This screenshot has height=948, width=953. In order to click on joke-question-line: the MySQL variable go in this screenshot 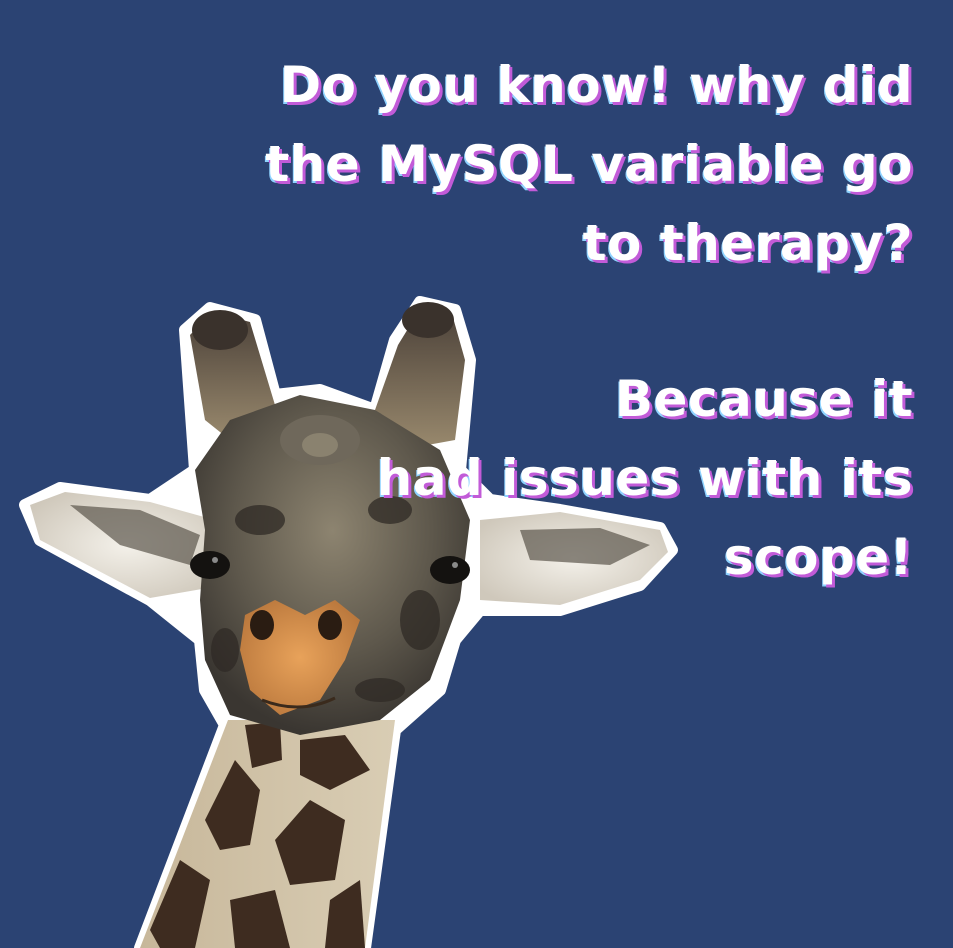, I will do `click(589, 164)`.